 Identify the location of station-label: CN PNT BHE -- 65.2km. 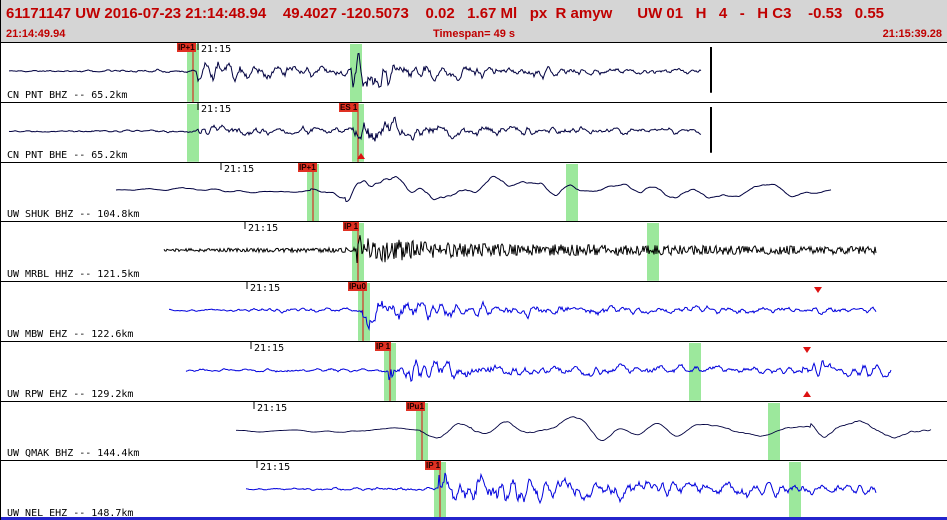
(67, 155).